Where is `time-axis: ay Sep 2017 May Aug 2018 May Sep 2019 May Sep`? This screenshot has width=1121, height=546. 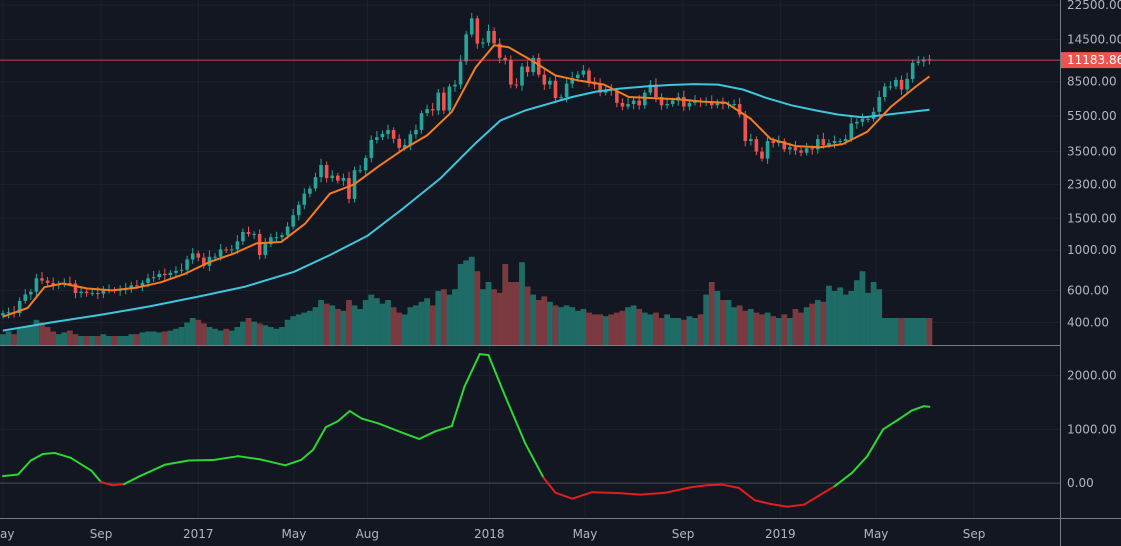 time-axis: ay Sep 2017 May Aug 2018 May Sep 2019 May Sep is located at coordinates (492, 534).